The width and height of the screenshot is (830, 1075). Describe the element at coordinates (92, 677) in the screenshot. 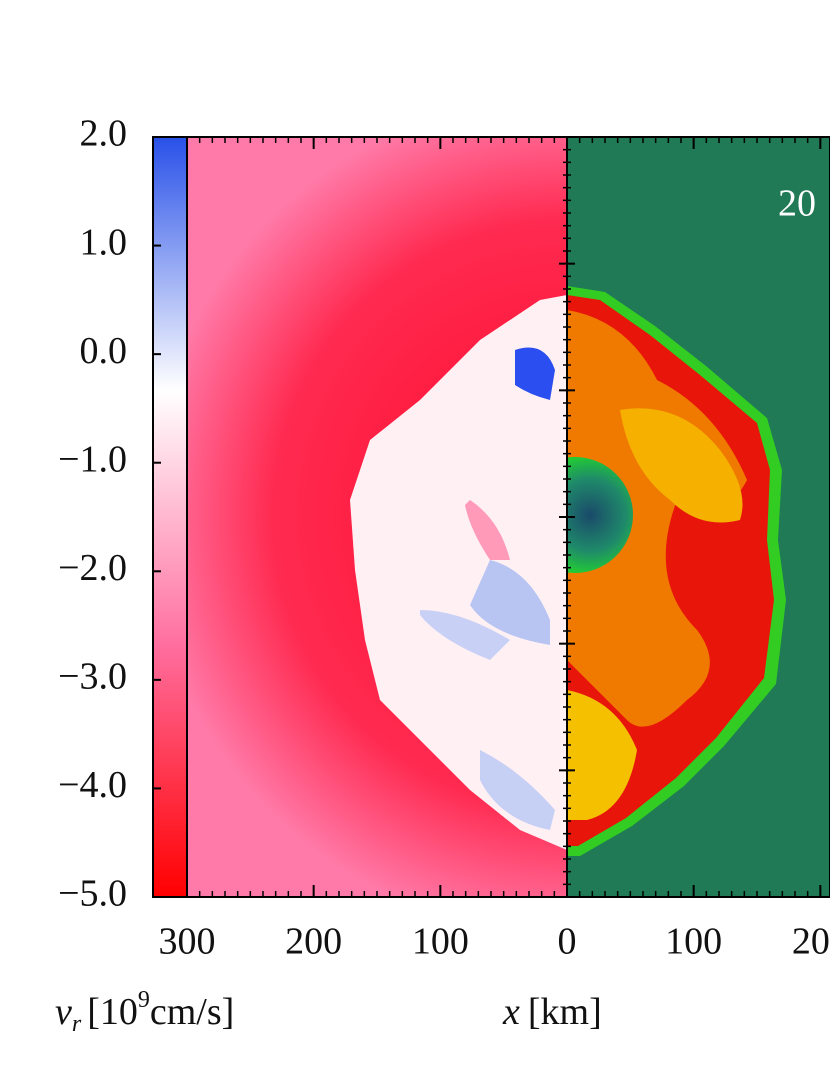

I see `colorbar-tick-label: −3.0` at that location.